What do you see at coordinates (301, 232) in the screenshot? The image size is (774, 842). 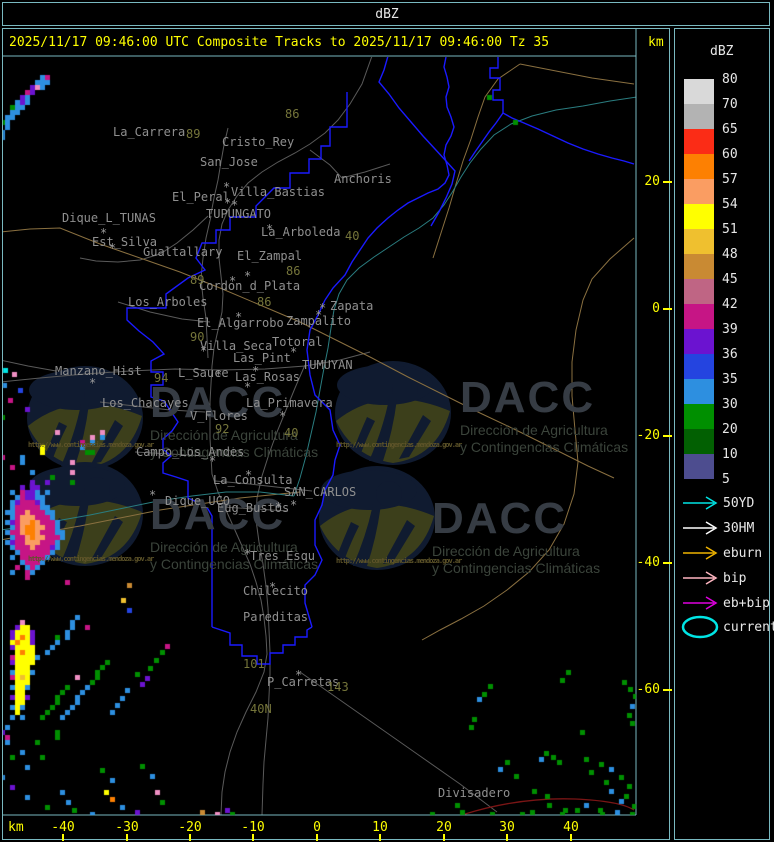 I see `town-label: La_Arboleda` at bounding box center [301, 232].